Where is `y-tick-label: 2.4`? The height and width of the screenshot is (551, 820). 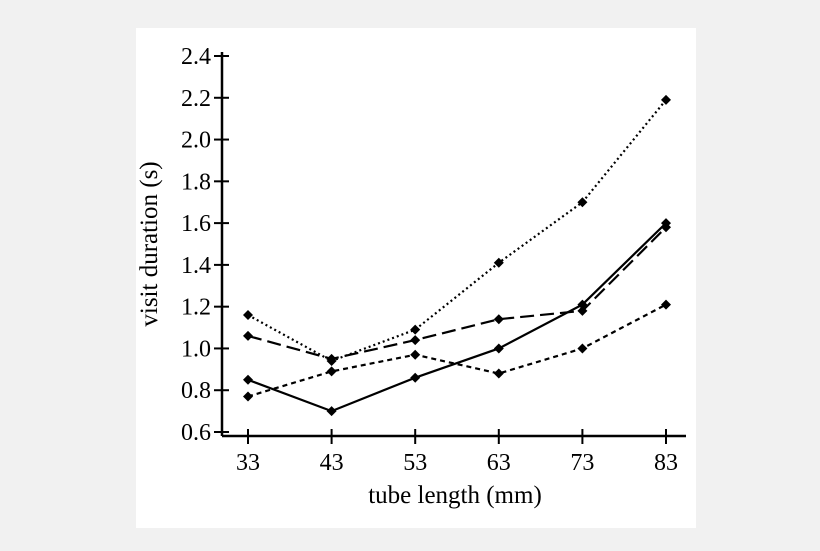
y-tick-label: 2.4 is located at coordinates (196, 57).